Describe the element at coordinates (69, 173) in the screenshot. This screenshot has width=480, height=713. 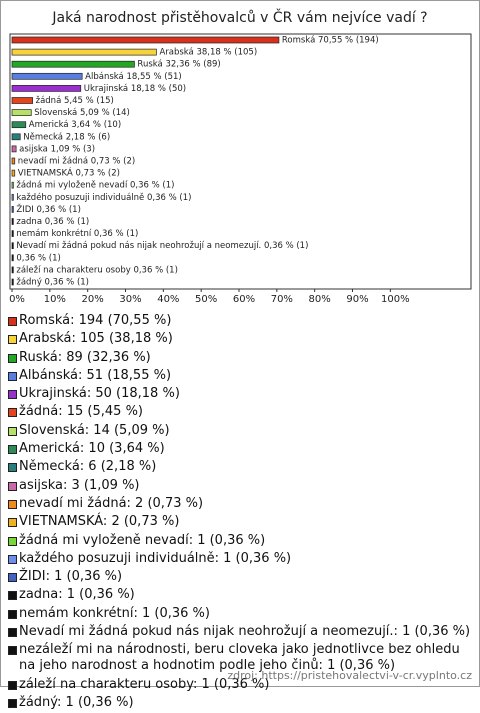
I see `bar-label: VIETNAMSKÁ 0,73 % (2)` at that location.